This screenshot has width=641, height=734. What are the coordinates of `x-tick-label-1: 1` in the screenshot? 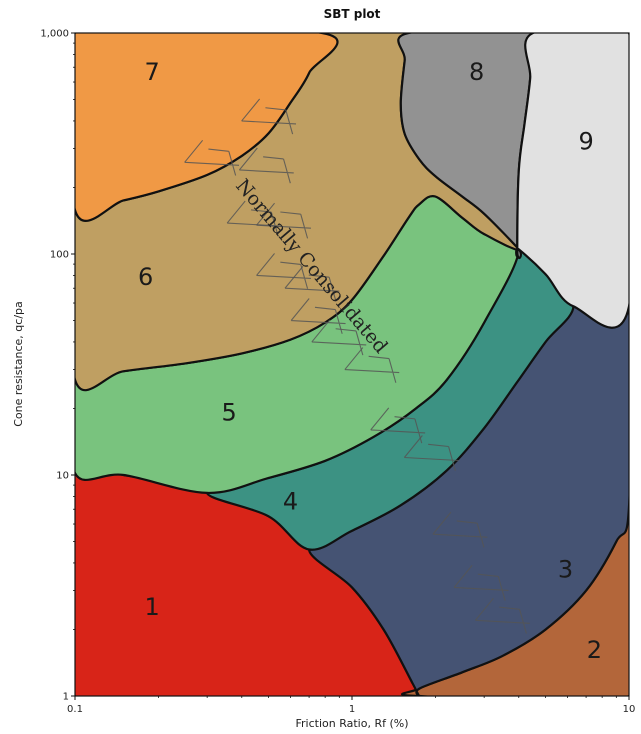 It's located at (352, 709).